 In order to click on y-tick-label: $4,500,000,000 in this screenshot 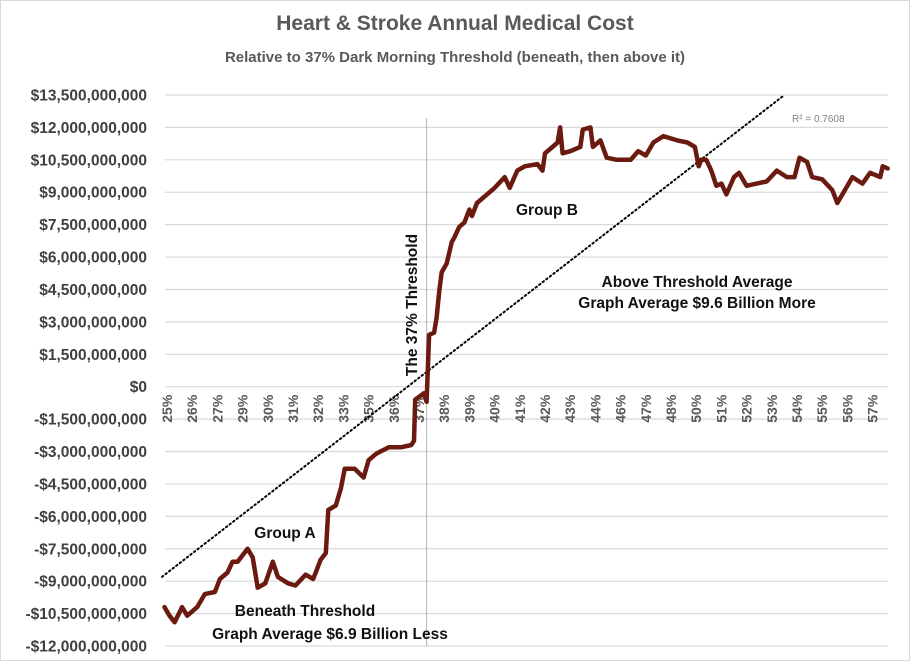, I will do `click(93, 290)`.